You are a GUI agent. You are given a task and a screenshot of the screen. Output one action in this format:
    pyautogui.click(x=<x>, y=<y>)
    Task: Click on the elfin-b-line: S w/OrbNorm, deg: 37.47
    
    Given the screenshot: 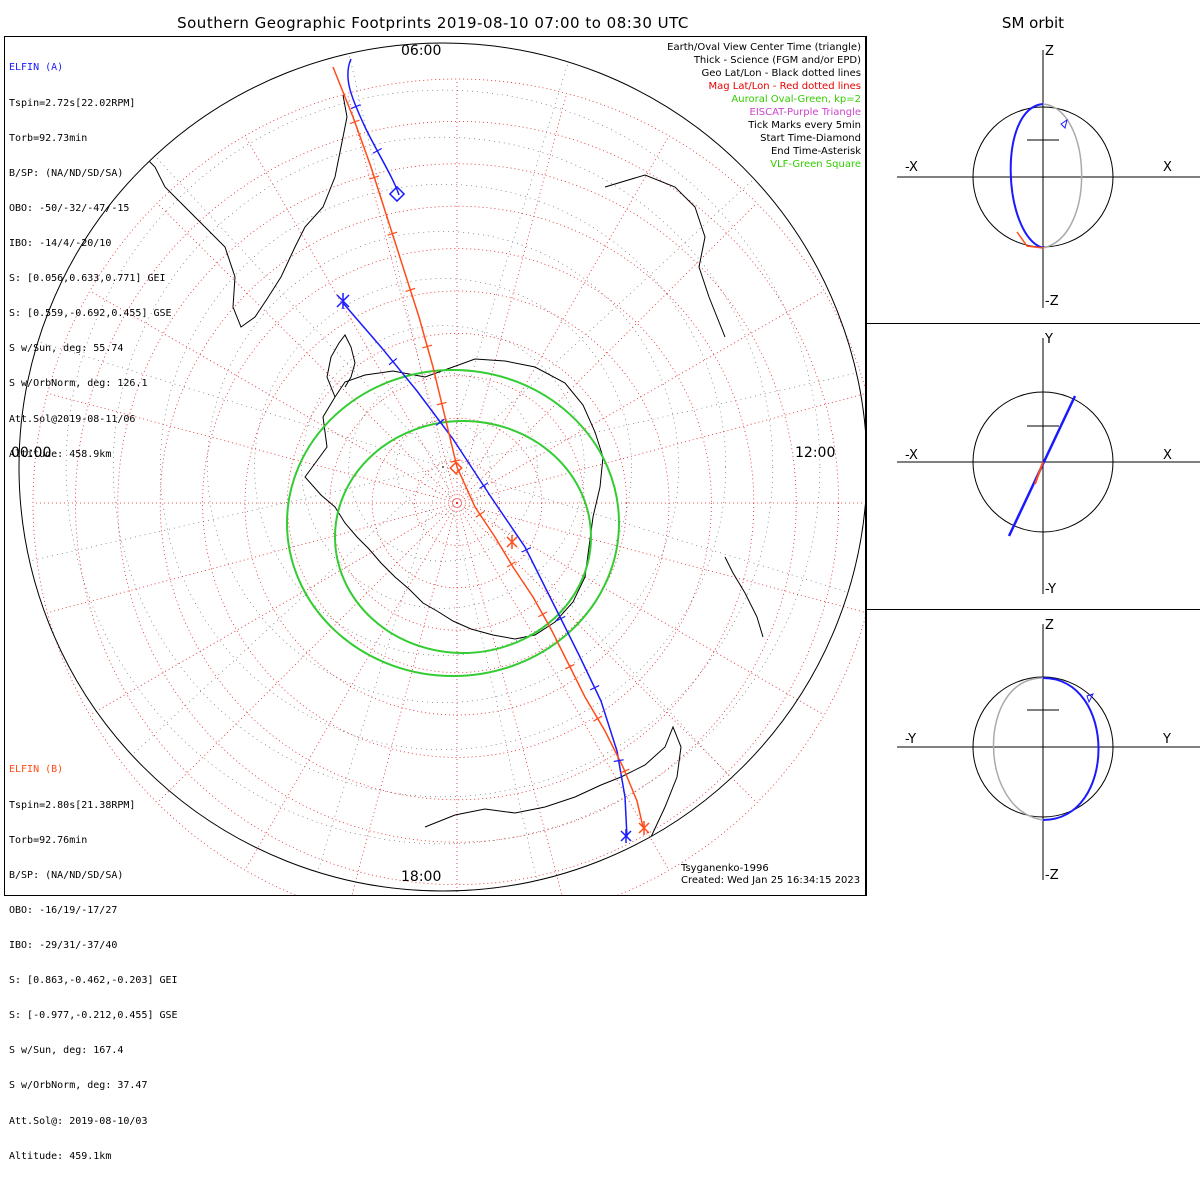 What is the action you would take?
    pyautogui.click(x=78, y=1086)
    